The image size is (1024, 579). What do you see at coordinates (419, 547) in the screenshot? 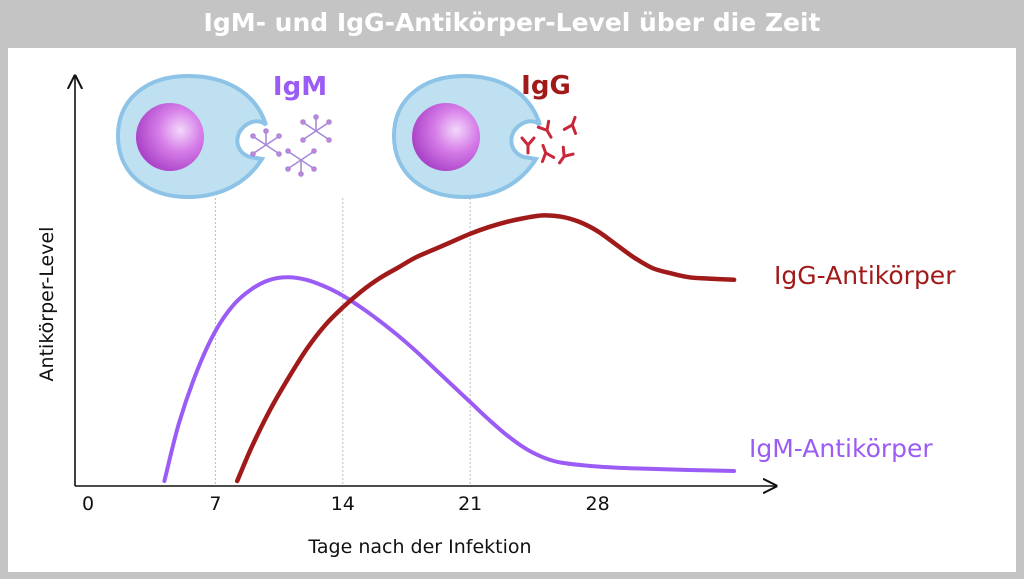
I see `x-axis-label: Tage nach der Infektion` at bounding box center [419, 547].